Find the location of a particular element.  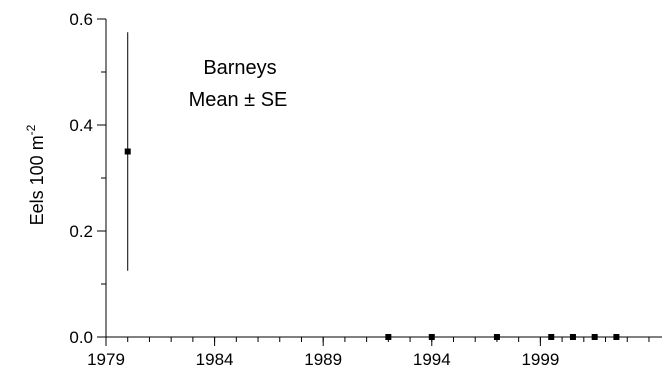

annotation-line-1: Barneys is located at coordinates (239, 68).